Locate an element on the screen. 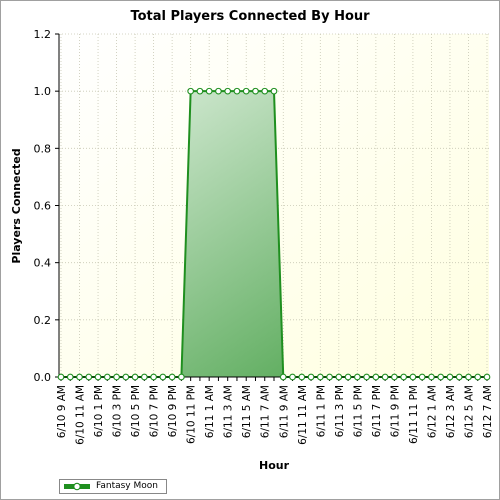 This screenshot has width=500, height=500. chart-title: Total Players Connected By Hour is located at coordinates (250, 16).